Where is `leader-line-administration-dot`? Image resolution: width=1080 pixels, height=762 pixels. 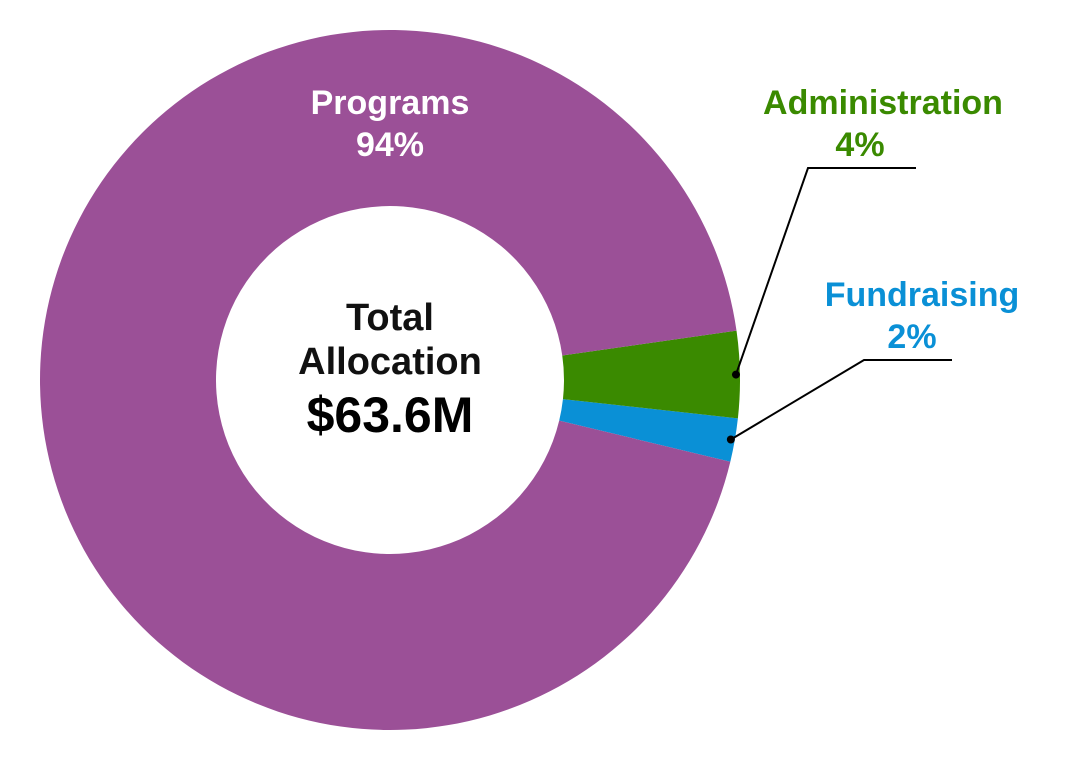
leader-line-administration-dot is located at coordinates (735, 374).